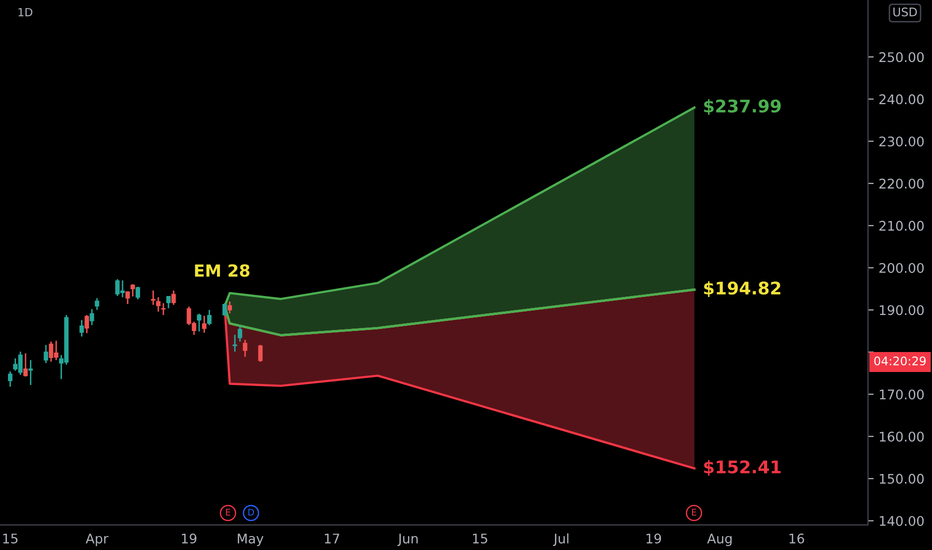 This screenshot has height=550, width=932. I want to click on text: 04:20:29, so click(900, 361).